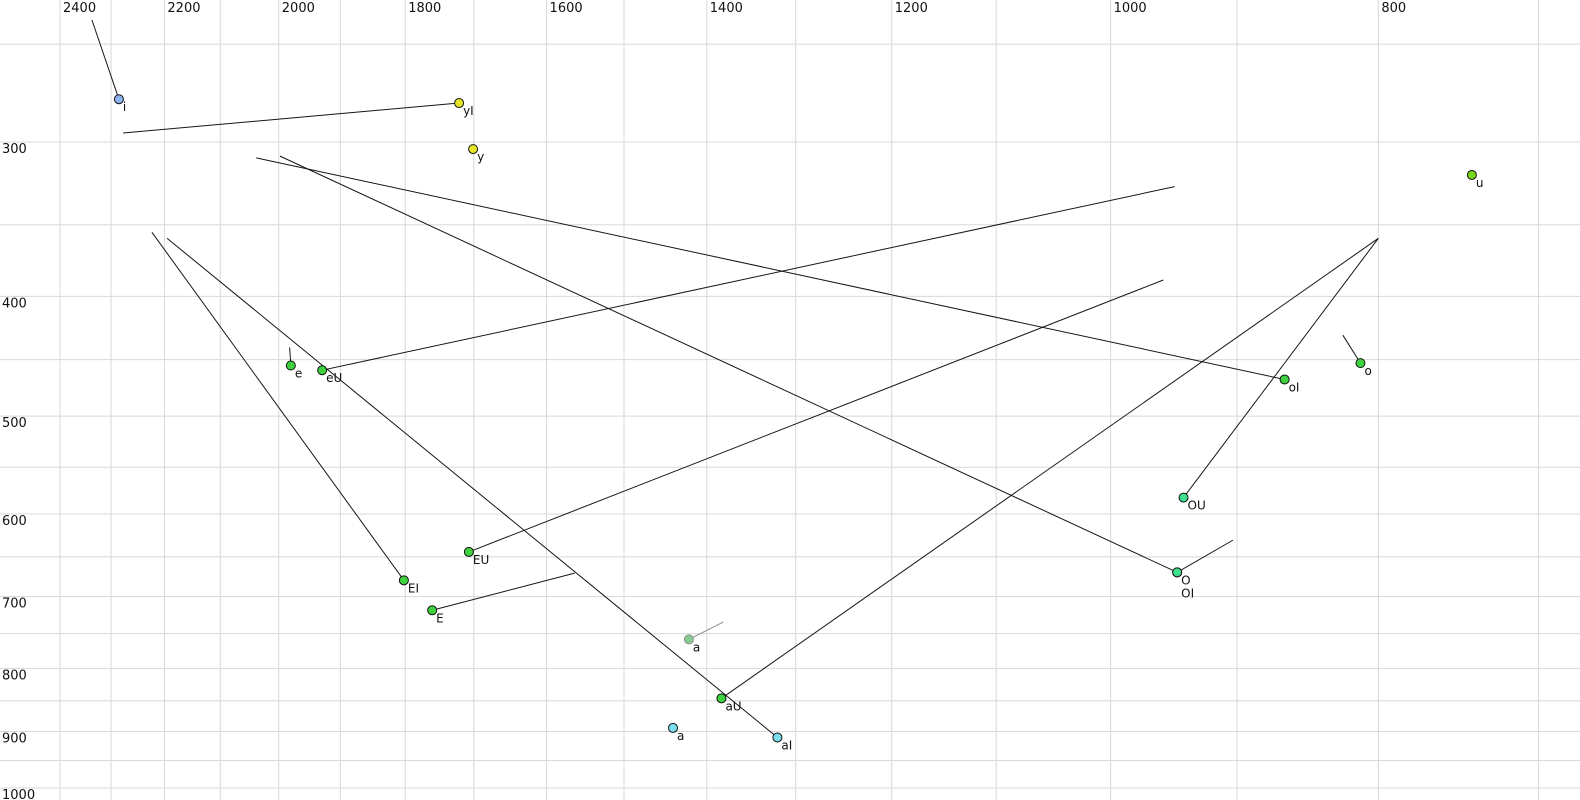 Image resolution: width=1580 pixels, height=800 pixels. Describe the element at coordinates (1187, 593) in the screenshot. I see `vowel-label-OI: OI` at that location.